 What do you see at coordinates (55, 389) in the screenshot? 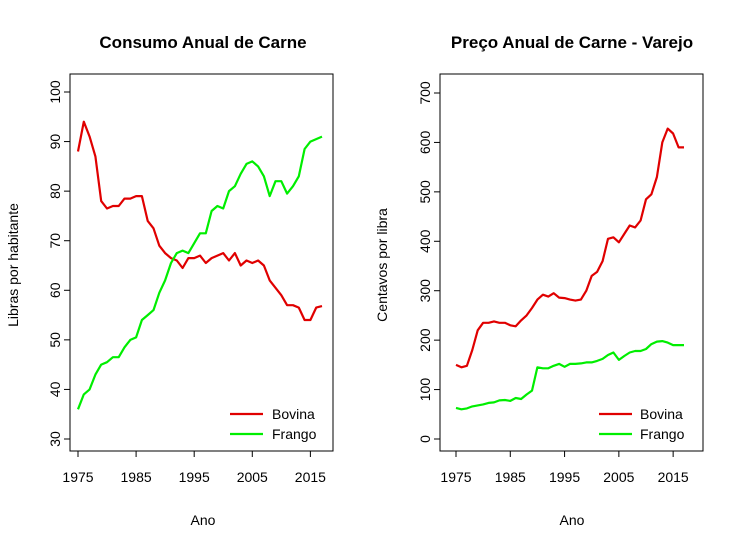
I see `y-tick-label: 40` at bounding box center [55, 389].